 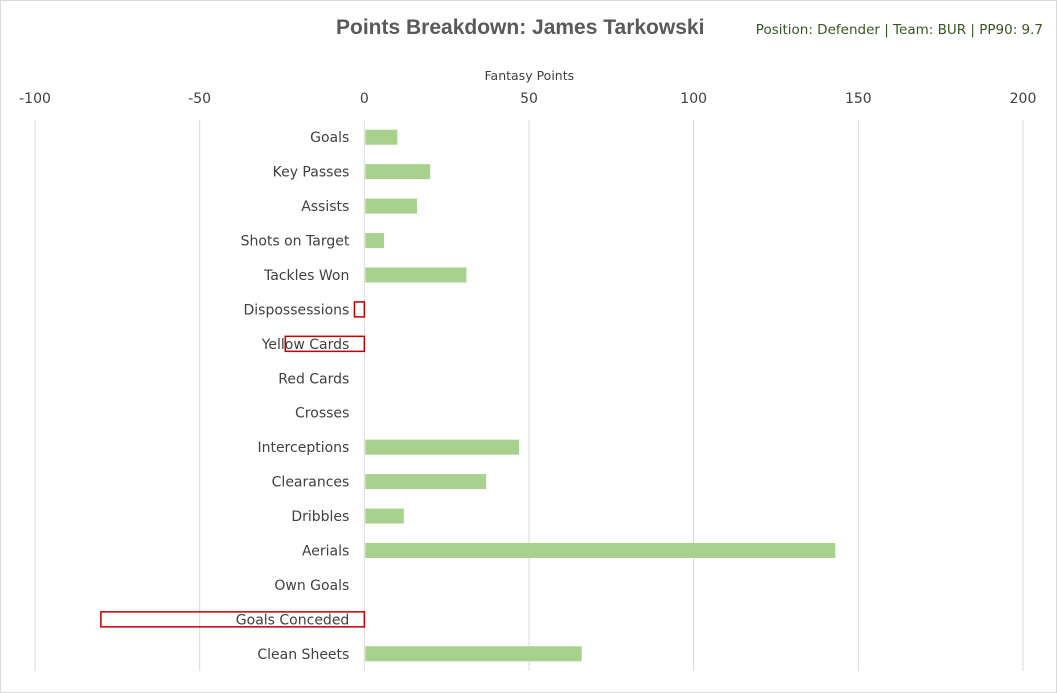 What do you see at coordinates (313, 379) in the screenshot?
I see `category-label: Red Cards` at bounding box center [313, 379].